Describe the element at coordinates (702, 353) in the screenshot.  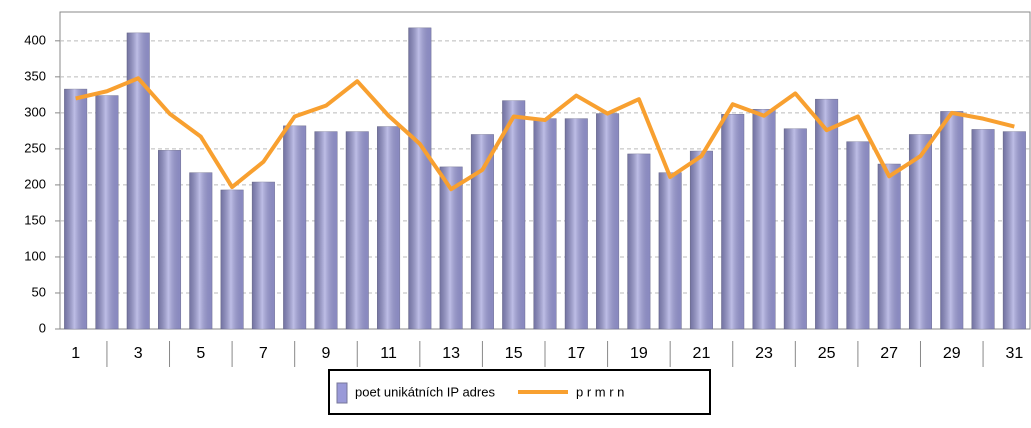
I see `x-tick-label: 21` at that location.